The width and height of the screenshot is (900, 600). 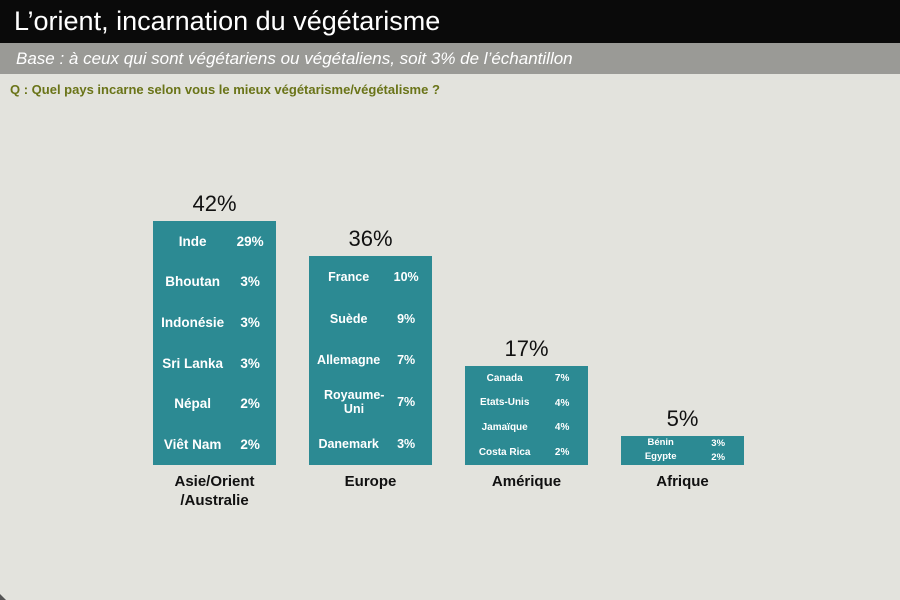 I want to click on country-name: France, so click(x=349, y=276).